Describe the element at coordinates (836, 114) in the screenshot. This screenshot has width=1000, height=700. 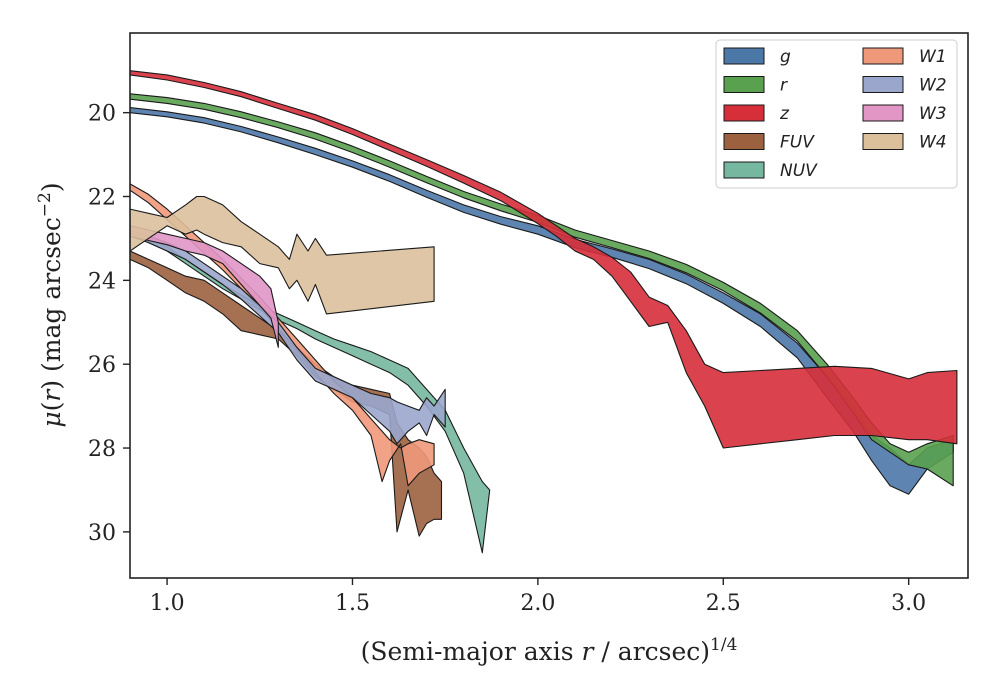
I see `legend: grz FUV NUV W1 W2 W3 W4` at that location.